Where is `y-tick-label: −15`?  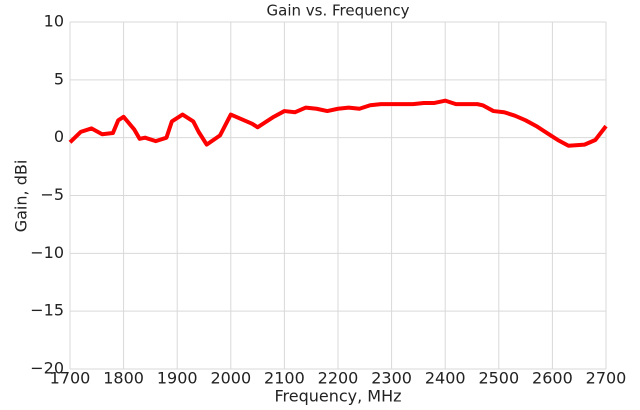 y-tick-label: −15 is located at coordinates (47, 310).